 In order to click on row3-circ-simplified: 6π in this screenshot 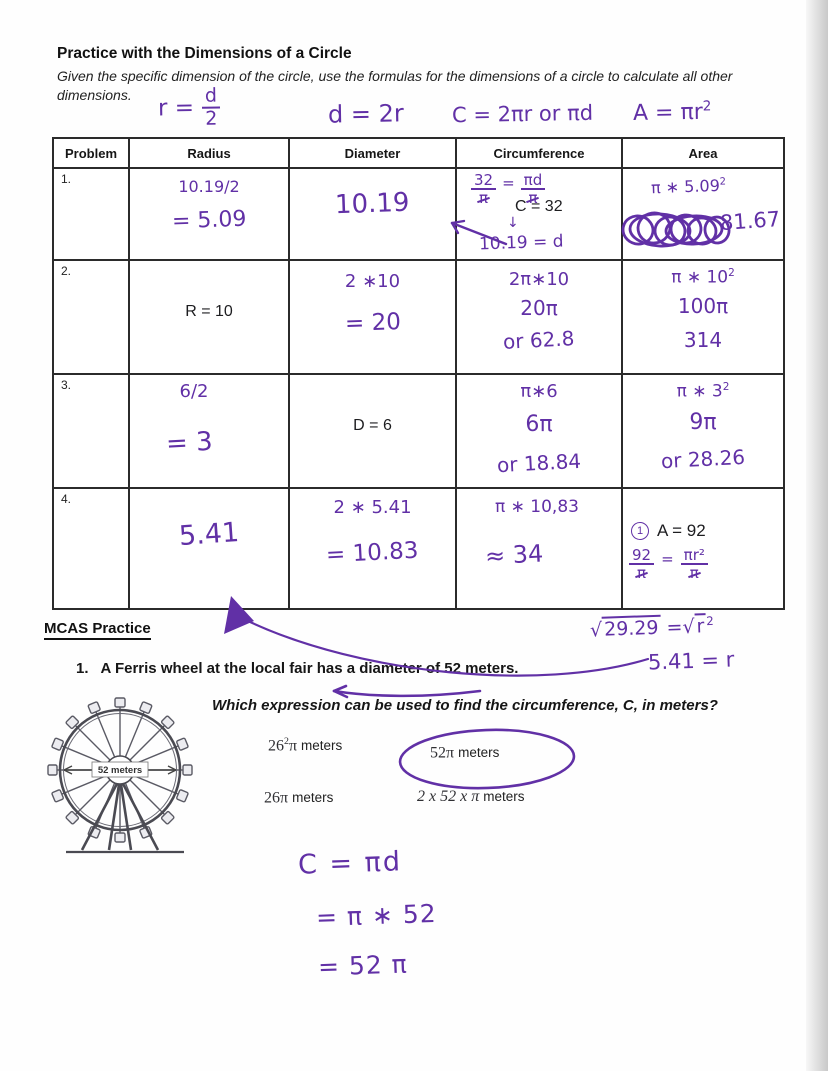, I will do `click(539, 424)`.